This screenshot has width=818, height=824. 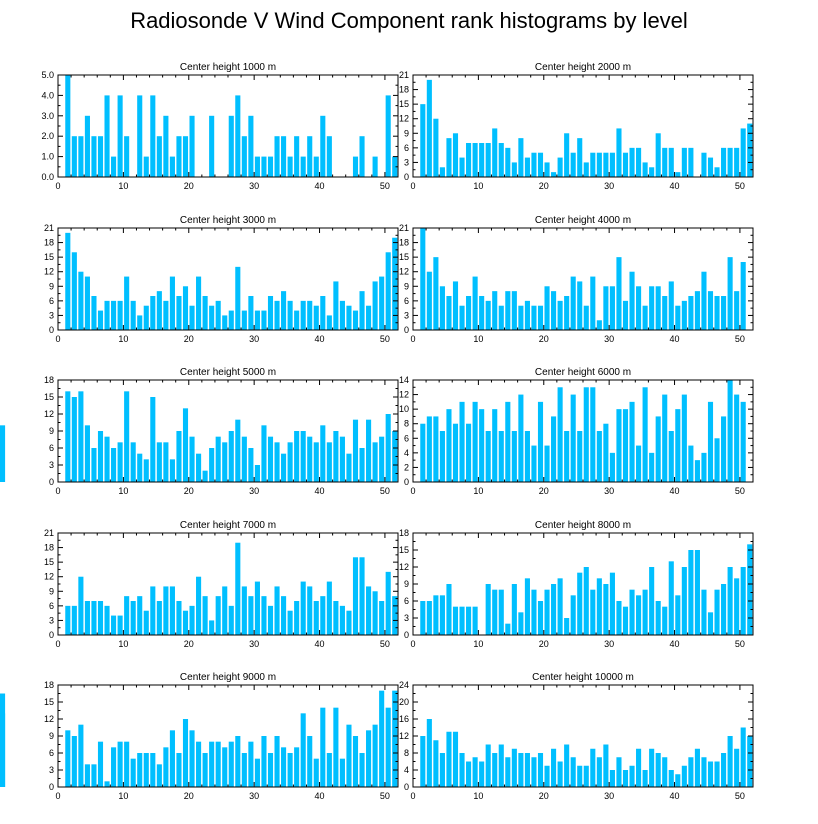 I want to click on y-tick-label: 15, so click(x=49, y=702).